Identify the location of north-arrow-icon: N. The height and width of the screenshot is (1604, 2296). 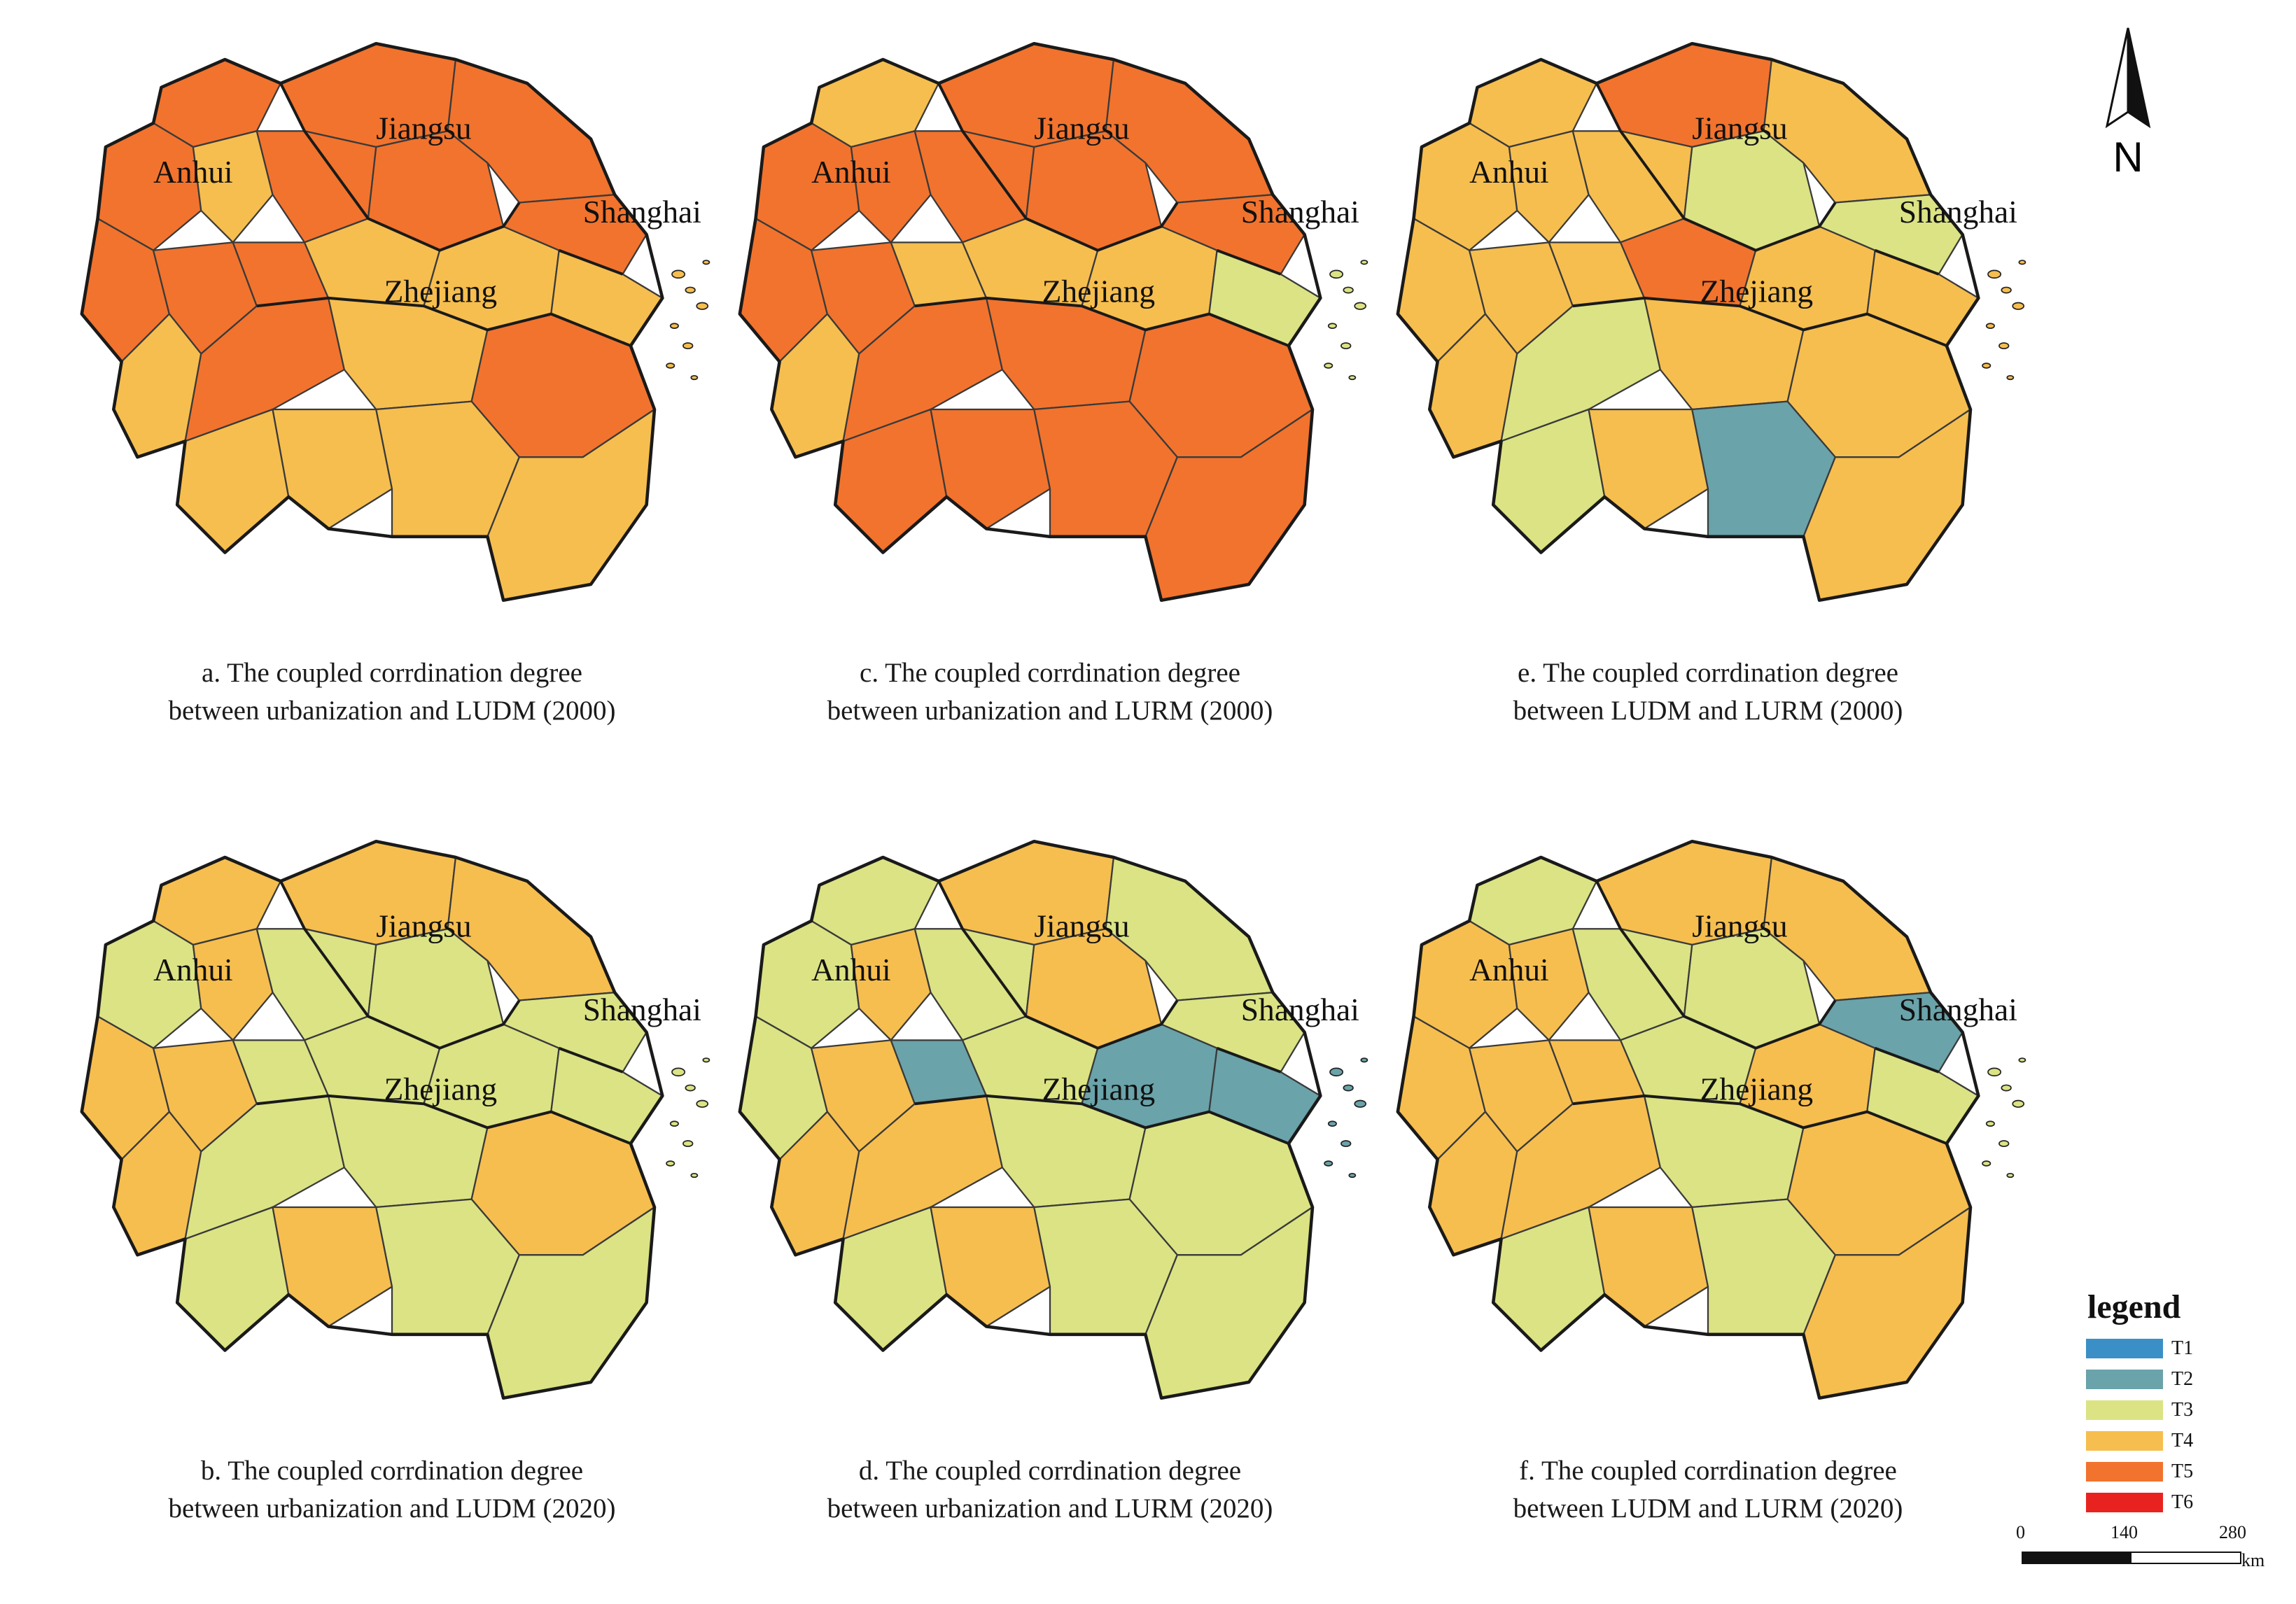
(2128, 104).